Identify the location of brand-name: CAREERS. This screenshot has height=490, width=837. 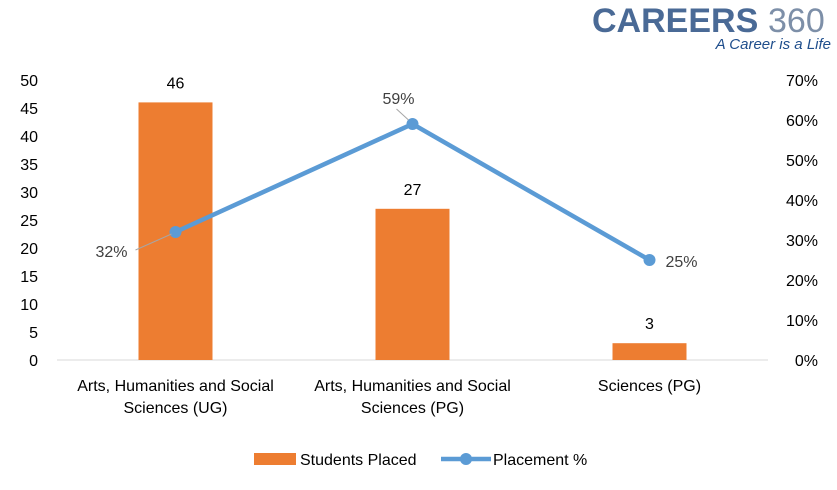
(675, 21).